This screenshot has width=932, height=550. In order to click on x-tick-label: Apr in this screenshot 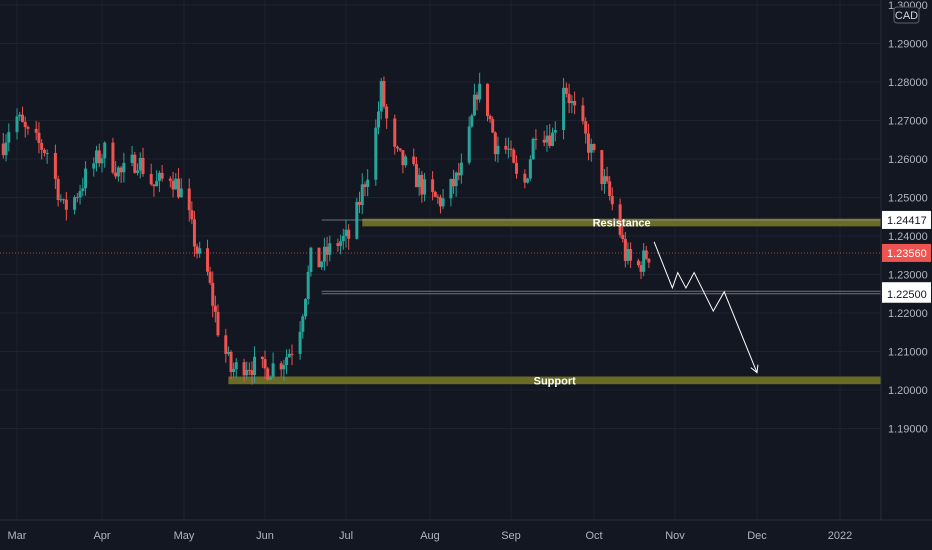, I will do `click(101, 536)`.